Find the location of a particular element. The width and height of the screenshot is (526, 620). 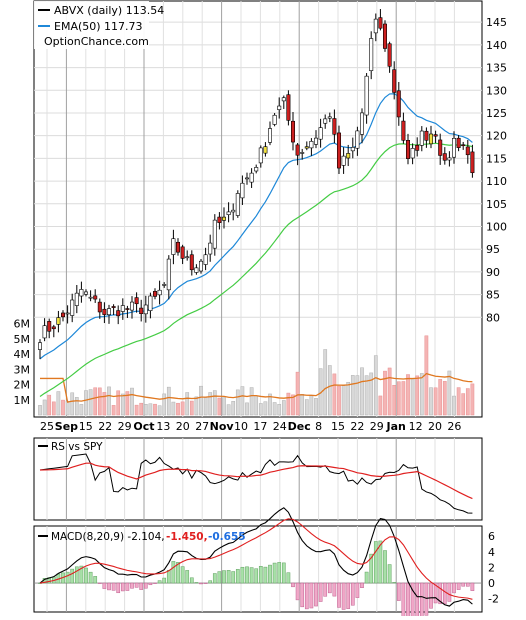

legend-macd: MACD(8,20,9) -2.104, is located at coordinates (108, 537).